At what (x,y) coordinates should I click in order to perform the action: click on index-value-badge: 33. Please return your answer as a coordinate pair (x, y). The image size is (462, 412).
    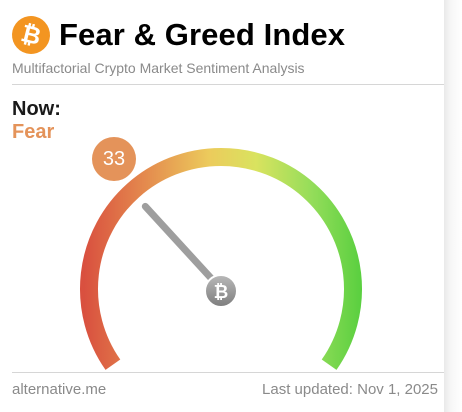
    Looking at the image, I should click on (114, 159).